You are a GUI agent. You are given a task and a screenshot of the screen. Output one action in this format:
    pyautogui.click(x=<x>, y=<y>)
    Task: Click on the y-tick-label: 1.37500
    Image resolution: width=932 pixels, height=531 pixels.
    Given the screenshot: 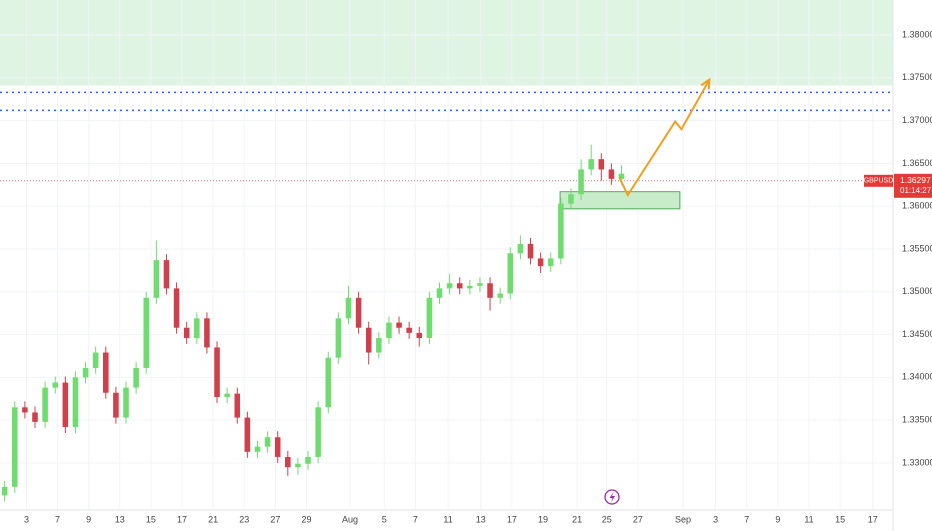 What is the action you would take?
    pyautogui.click(x=917, y=77)
    